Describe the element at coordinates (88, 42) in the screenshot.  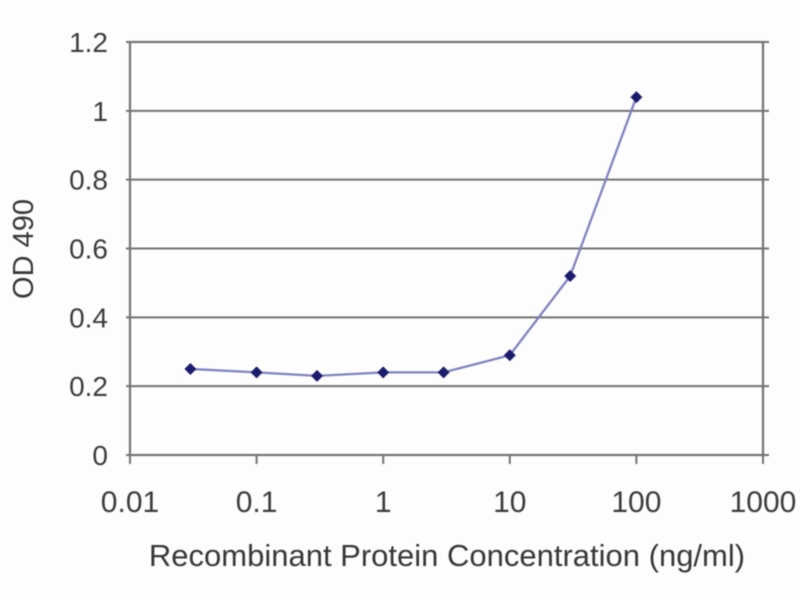
I see `y-tick-label: 1.2` at that location.